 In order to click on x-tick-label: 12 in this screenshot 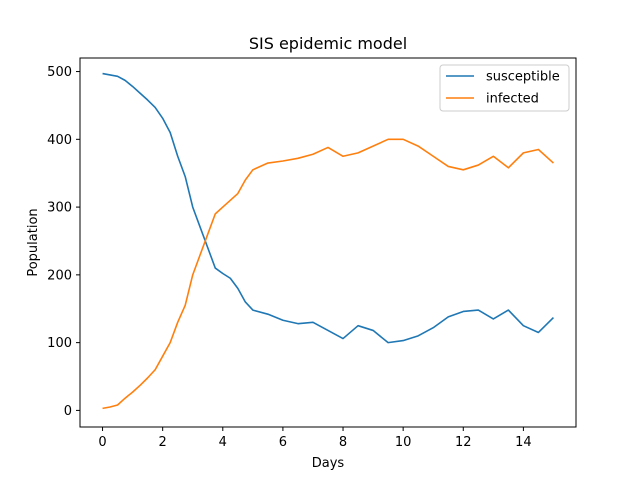, I will do `click(463, 442)`.